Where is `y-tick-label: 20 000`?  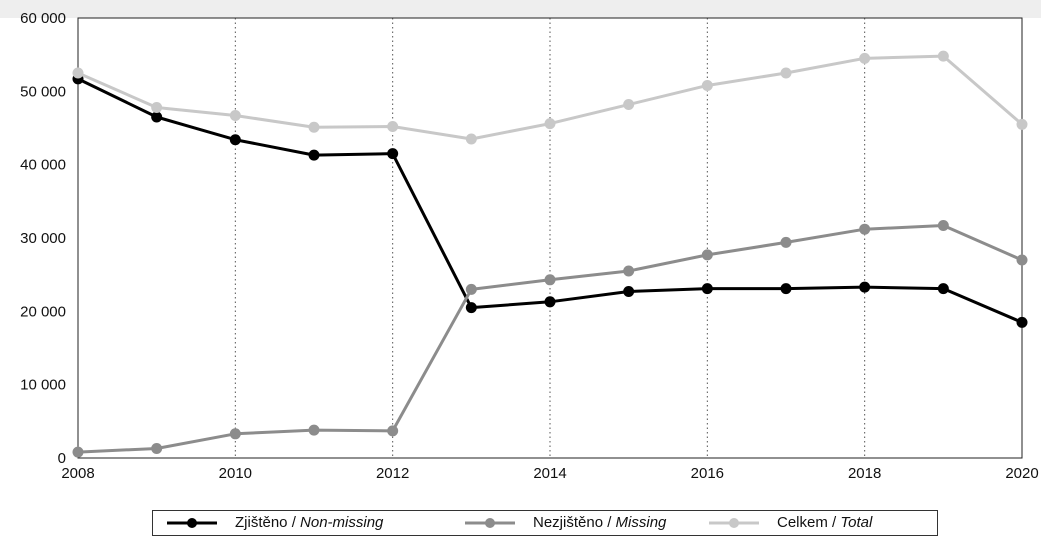 y-tick-label: 20 000 is located at coordinates (43, 311).